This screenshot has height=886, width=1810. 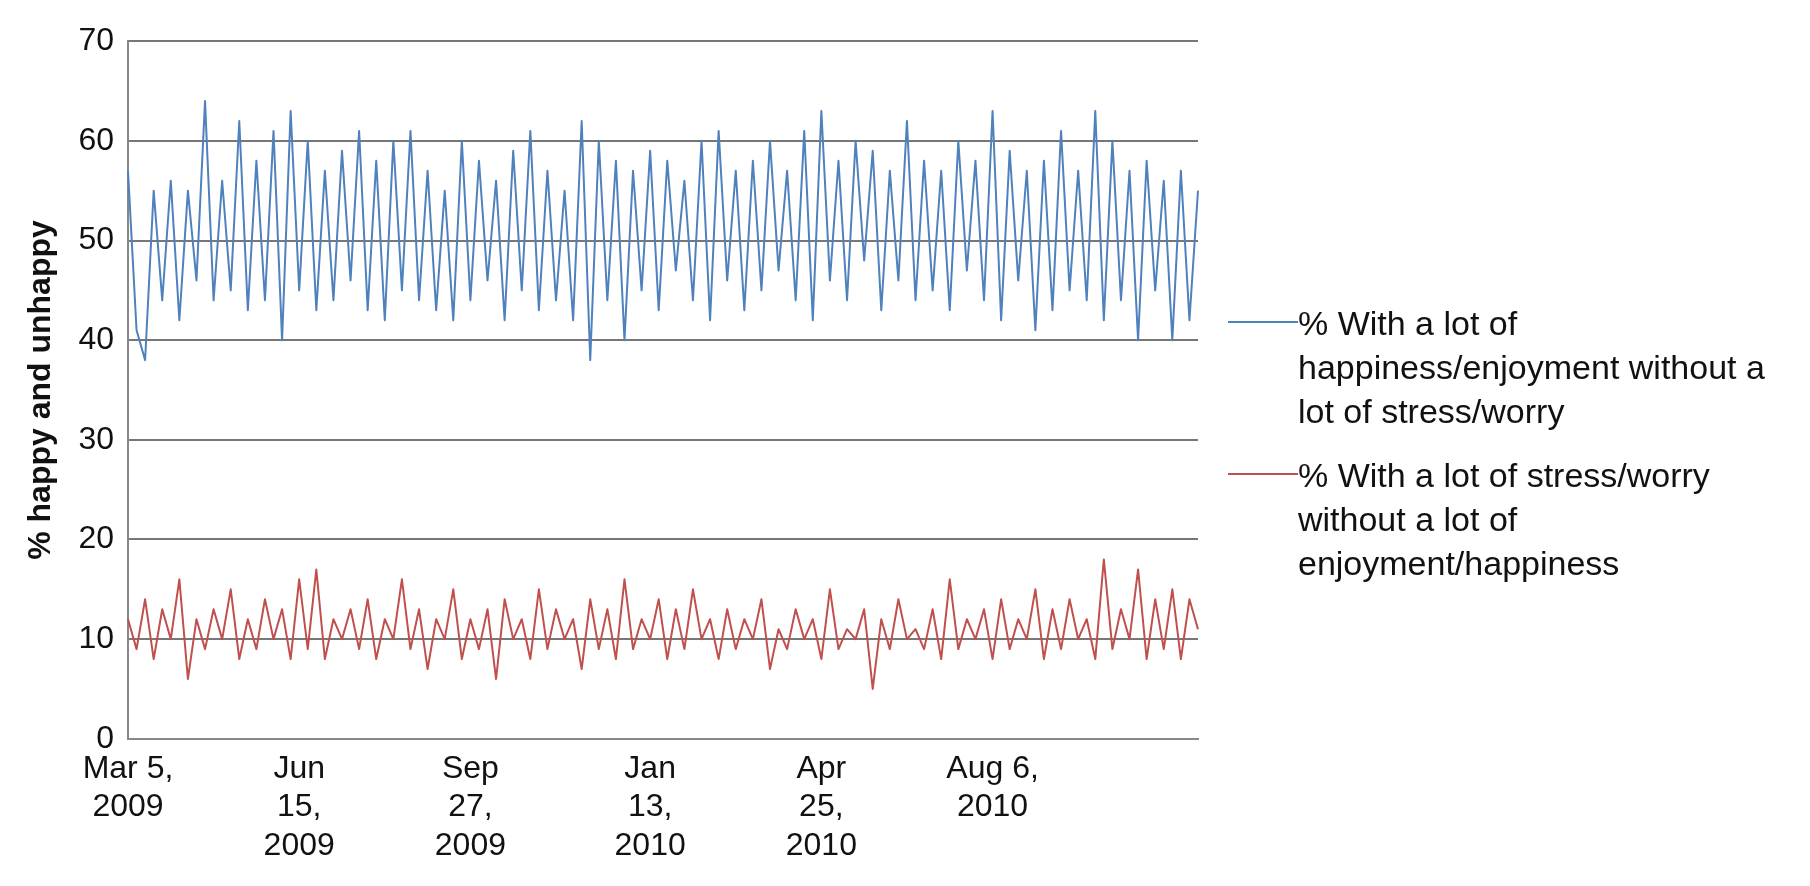 I want to click on y-tick-label: 10, so click(x=96, y=636).